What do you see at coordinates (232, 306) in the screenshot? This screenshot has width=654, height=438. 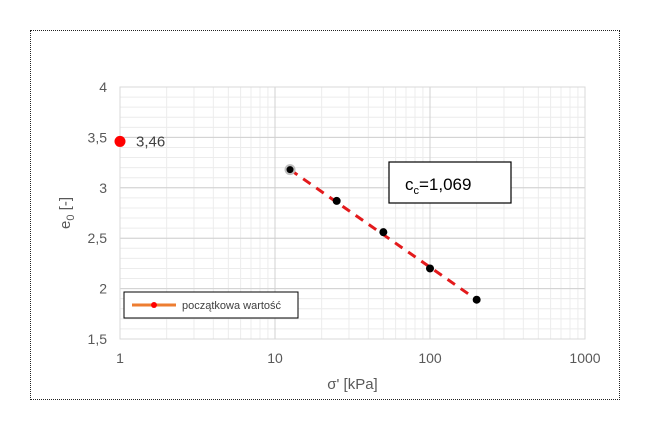 I see `legend-label: początkowa wartość` at bounding box center [232, 306].